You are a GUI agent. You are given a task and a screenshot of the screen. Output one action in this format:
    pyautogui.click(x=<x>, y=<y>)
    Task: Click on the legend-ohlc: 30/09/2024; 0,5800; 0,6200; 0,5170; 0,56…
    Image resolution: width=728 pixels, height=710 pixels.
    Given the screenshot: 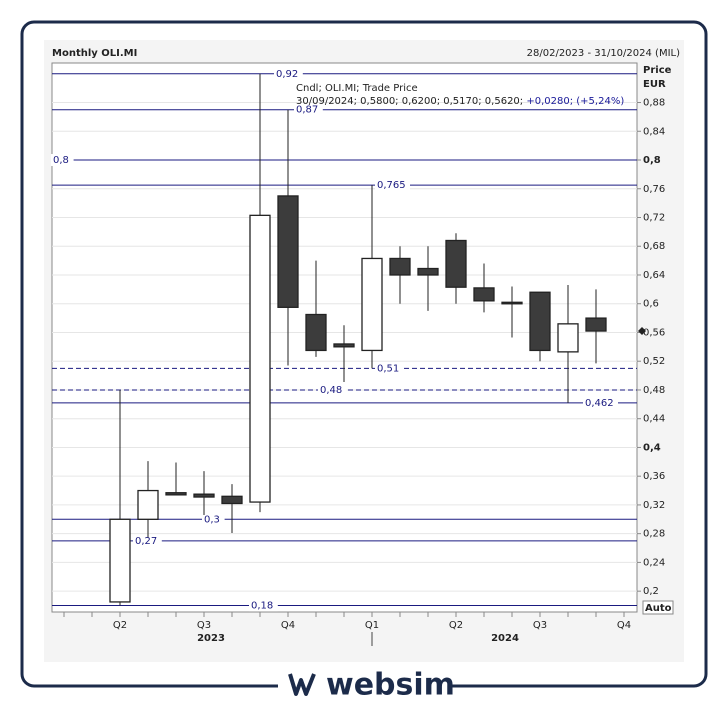 What is the action you would take?
    pyautogui.click(x=409, y=101)
    